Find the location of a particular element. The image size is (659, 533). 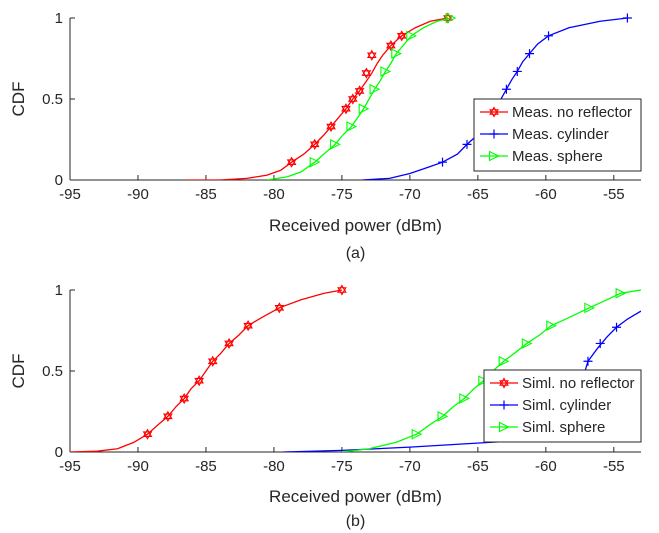

x-axis-label: Received power (dBm) is located at coordinates (355, 496).